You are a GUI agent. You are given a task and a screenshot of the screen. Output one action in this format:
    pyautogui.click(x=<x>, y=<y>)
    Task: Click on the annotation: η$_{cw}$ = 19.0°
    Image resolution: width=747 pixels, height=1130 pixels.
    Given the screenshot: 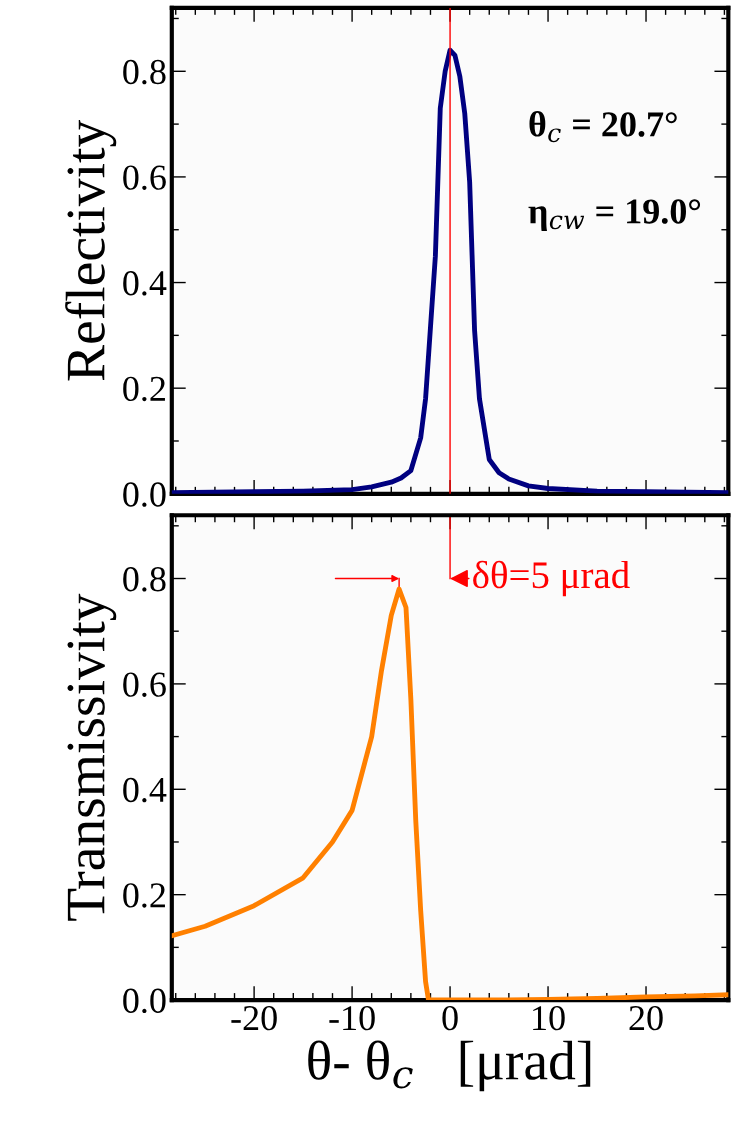 What is the action you would take?
    pyautogui.click(x=614, y=215)
    